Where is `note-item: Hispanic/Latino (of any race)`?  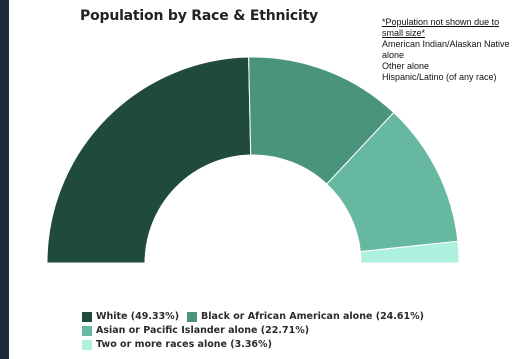 note-item: Hispanic/Latino (of any race) is located at coordinates (439, 77).